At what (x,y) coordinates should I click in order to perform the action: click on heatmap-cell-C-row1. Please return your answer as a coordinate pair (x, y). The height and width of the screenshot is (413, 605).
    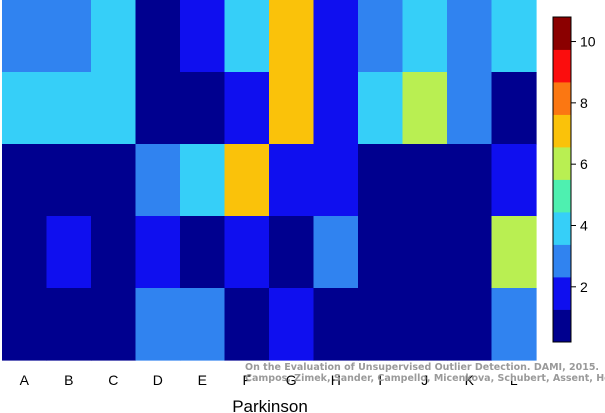
    Looking at the image, I should click on (114, 36).